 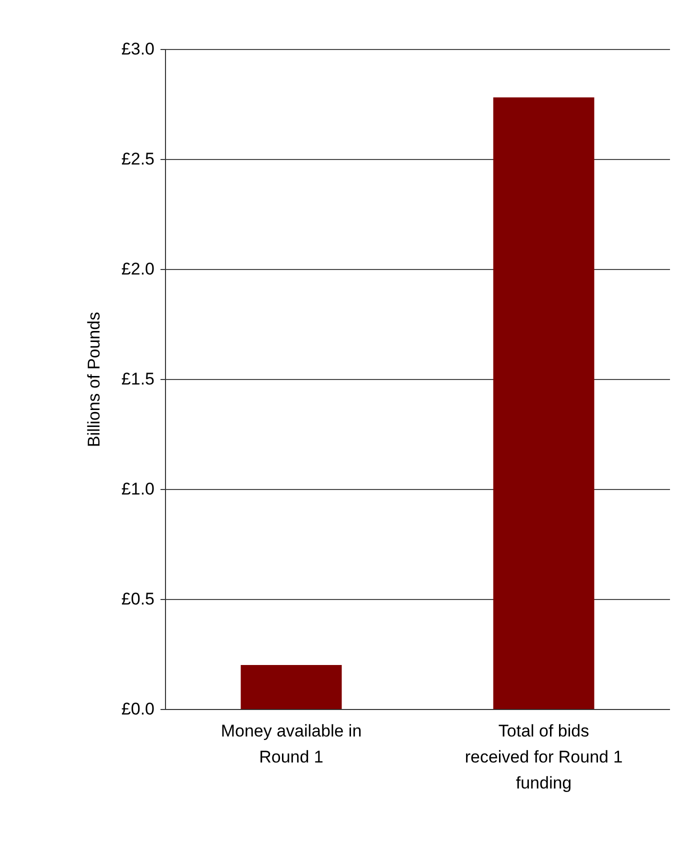 What do you see at coordinates (94, 380) in the screenshot?
I see `y-axis-title: Billions of Pounds` at bounding box center [94, 380].